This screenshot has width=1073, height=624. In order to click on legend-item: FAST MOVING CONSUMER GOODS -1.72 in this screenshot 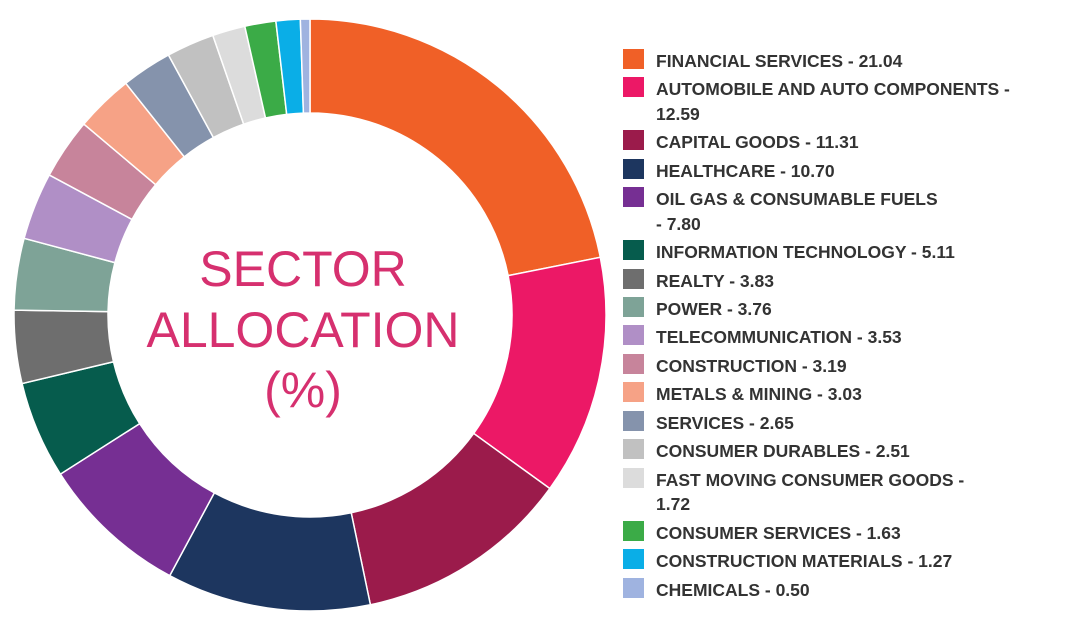, I will do `click(843, 492)`.